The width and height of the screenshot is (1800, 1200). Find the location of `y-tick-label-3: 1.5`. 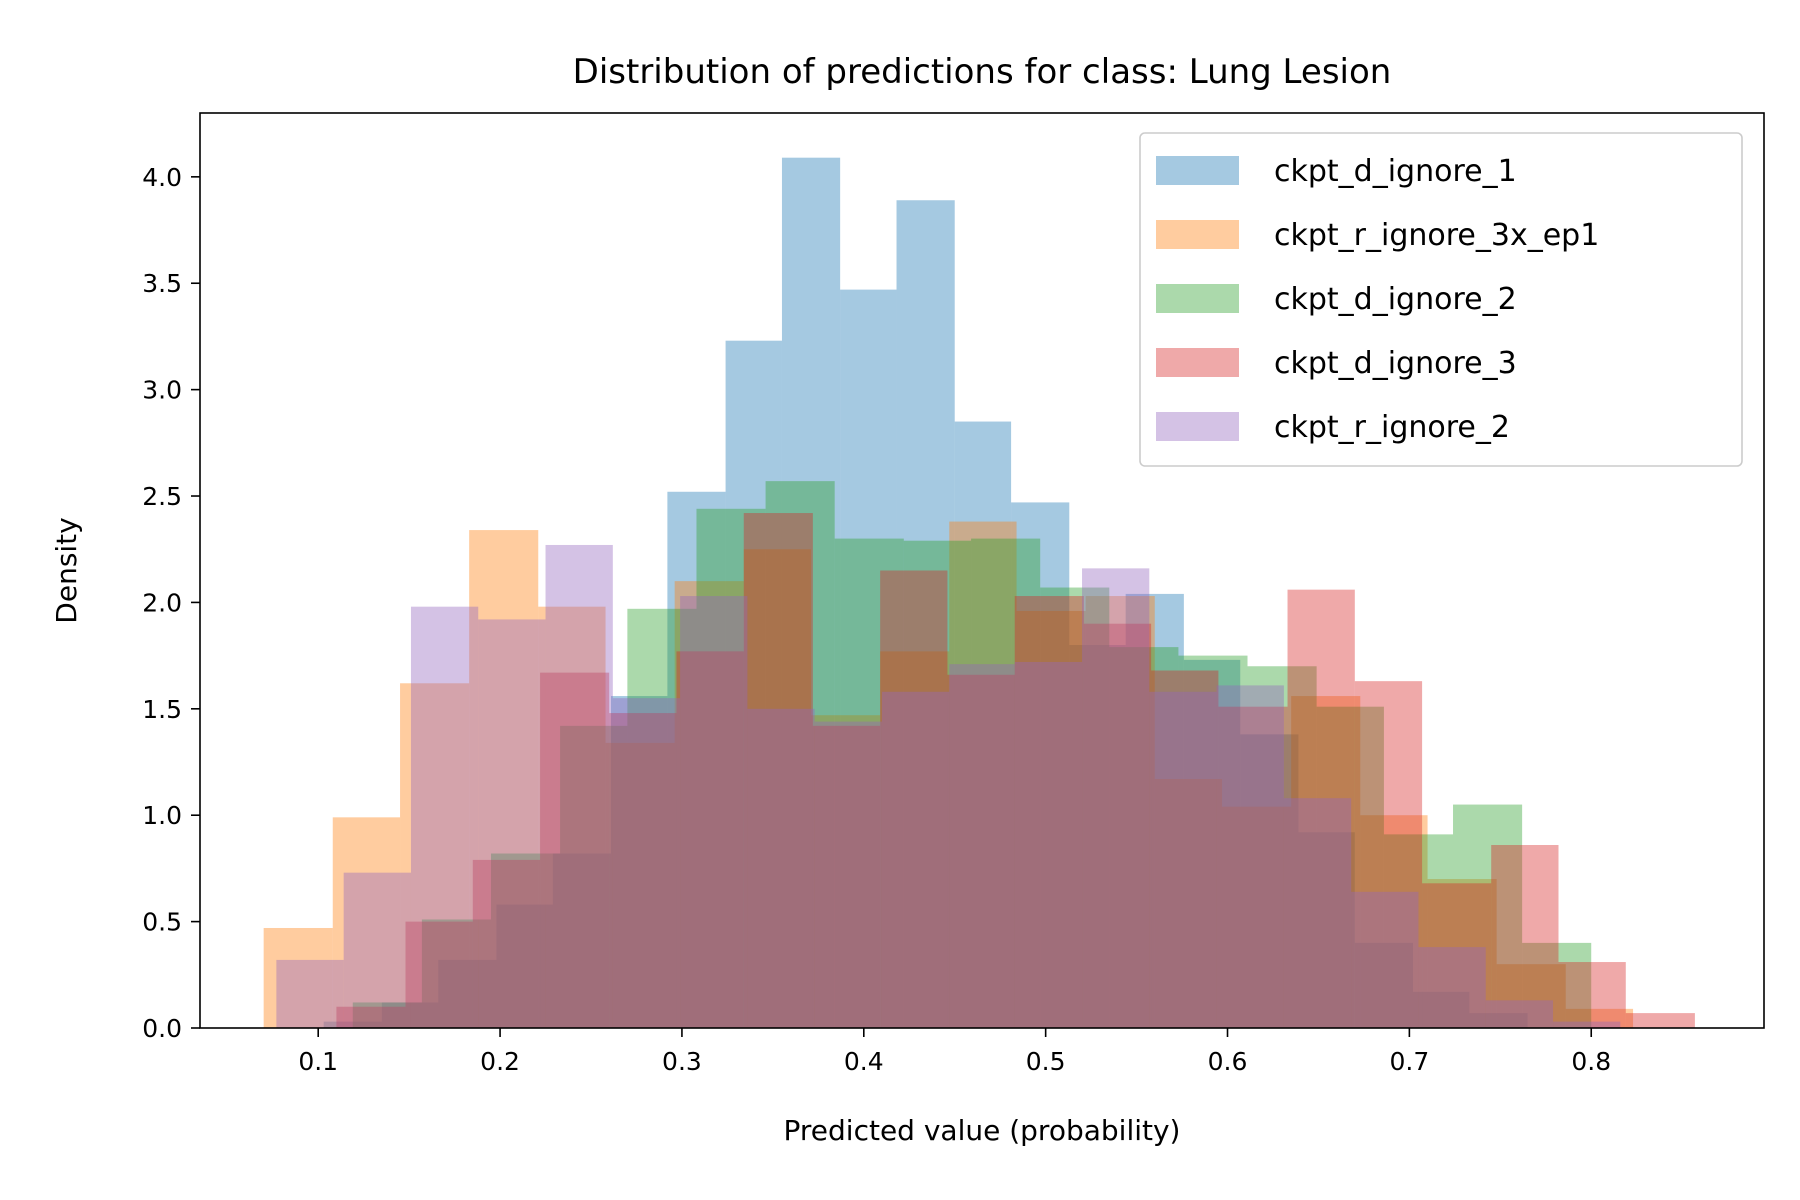

y-tick-label-3: 1.5 is located at coordinates (162, 709).